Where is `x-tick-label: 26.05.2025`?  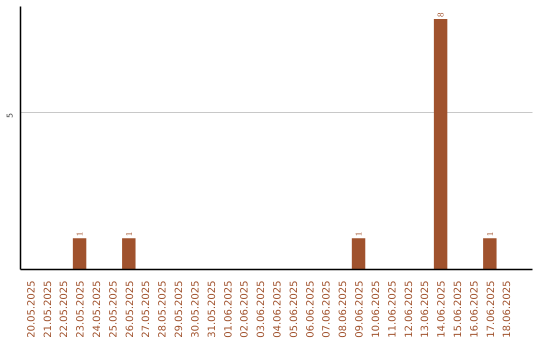
x-tick-label: 26.05.2025 is located at coordinates (130, 309).